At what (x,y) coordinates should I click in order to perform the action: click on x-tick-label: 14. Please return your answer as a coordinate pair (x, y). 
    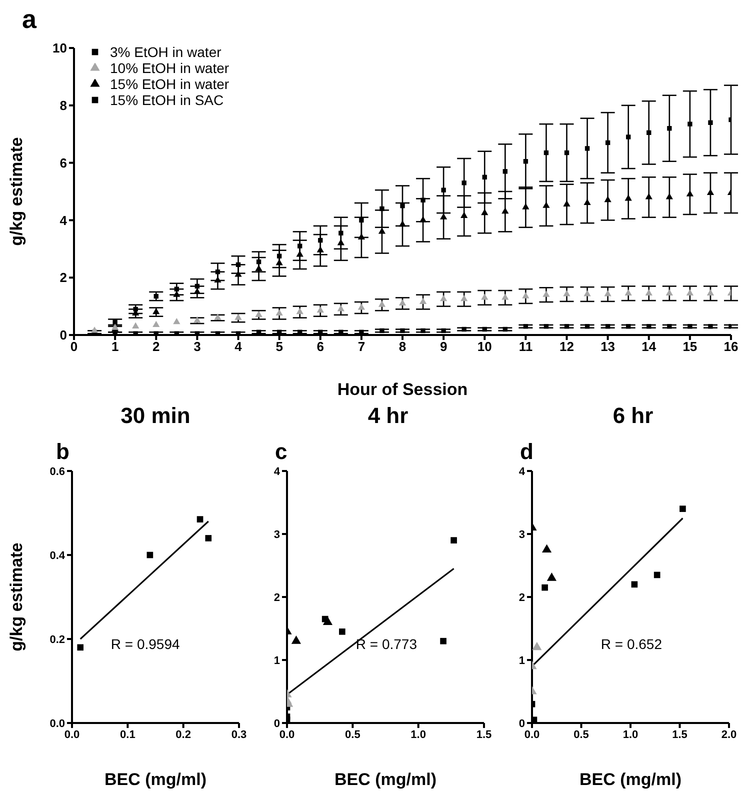
    Looking at the image, I should click on (649, 346).